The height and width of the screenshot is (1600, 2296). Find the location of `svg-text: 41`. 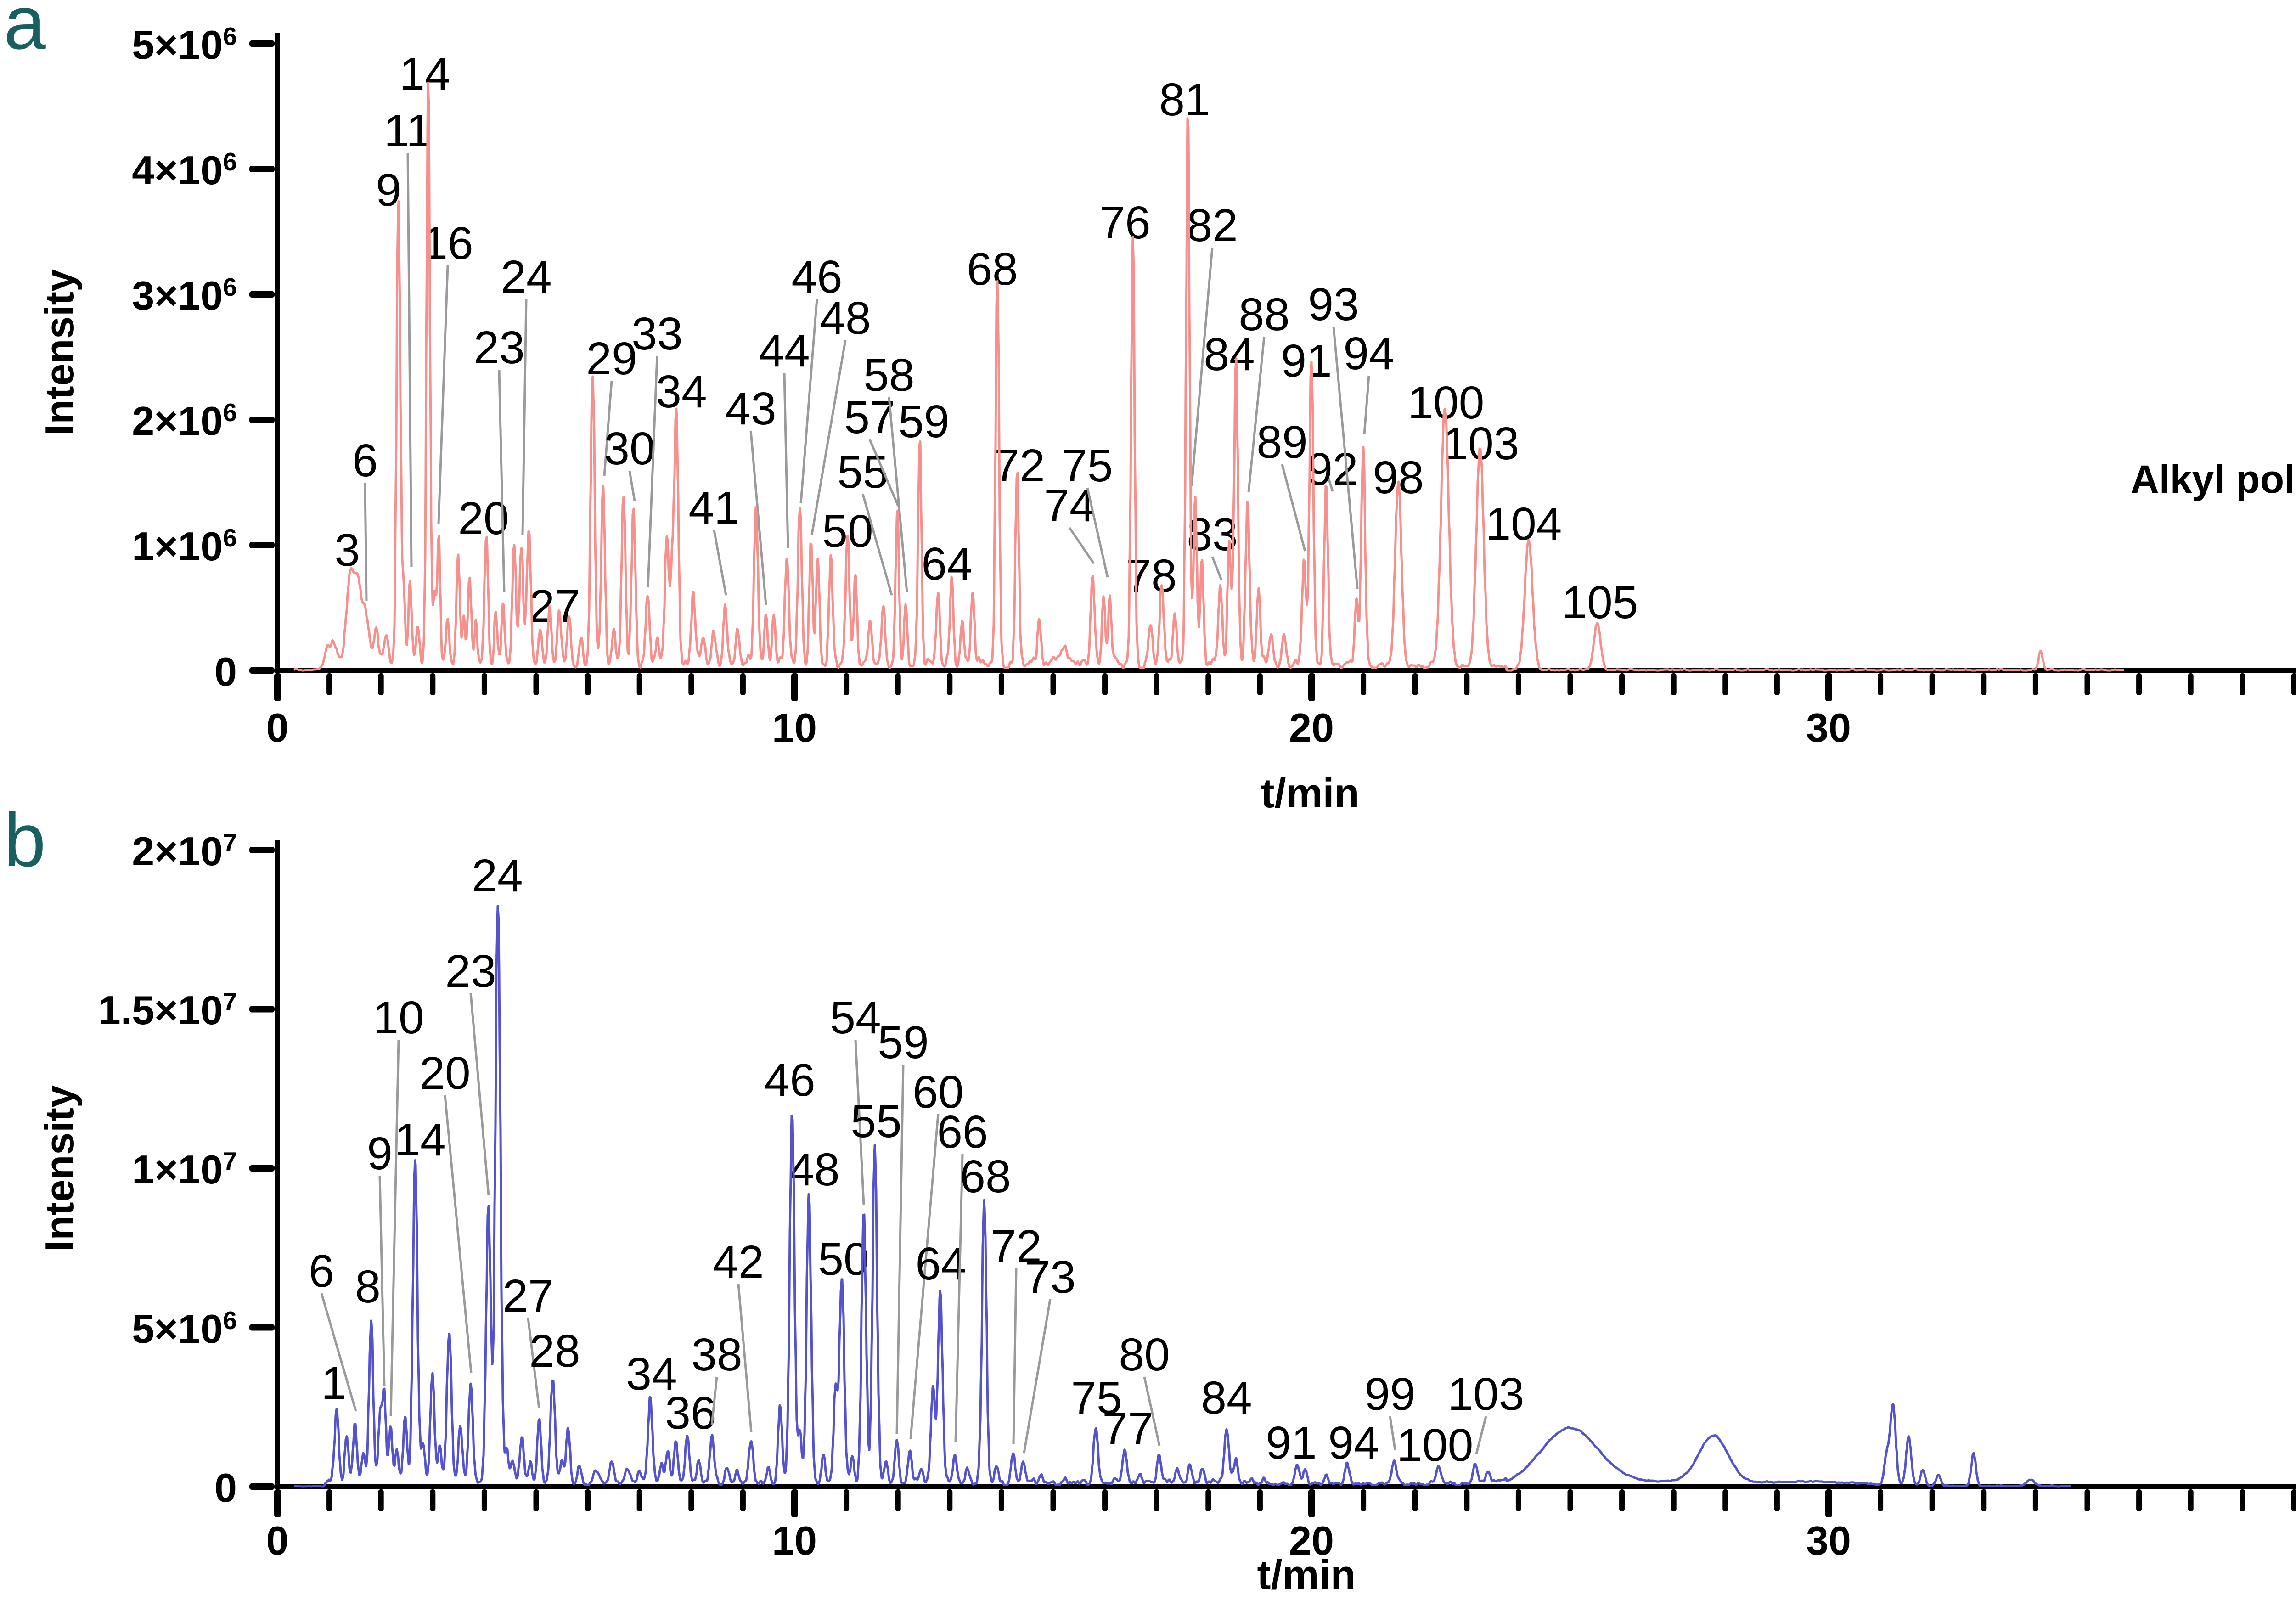

svg-text: 41 is located at coordinates (713, 508).